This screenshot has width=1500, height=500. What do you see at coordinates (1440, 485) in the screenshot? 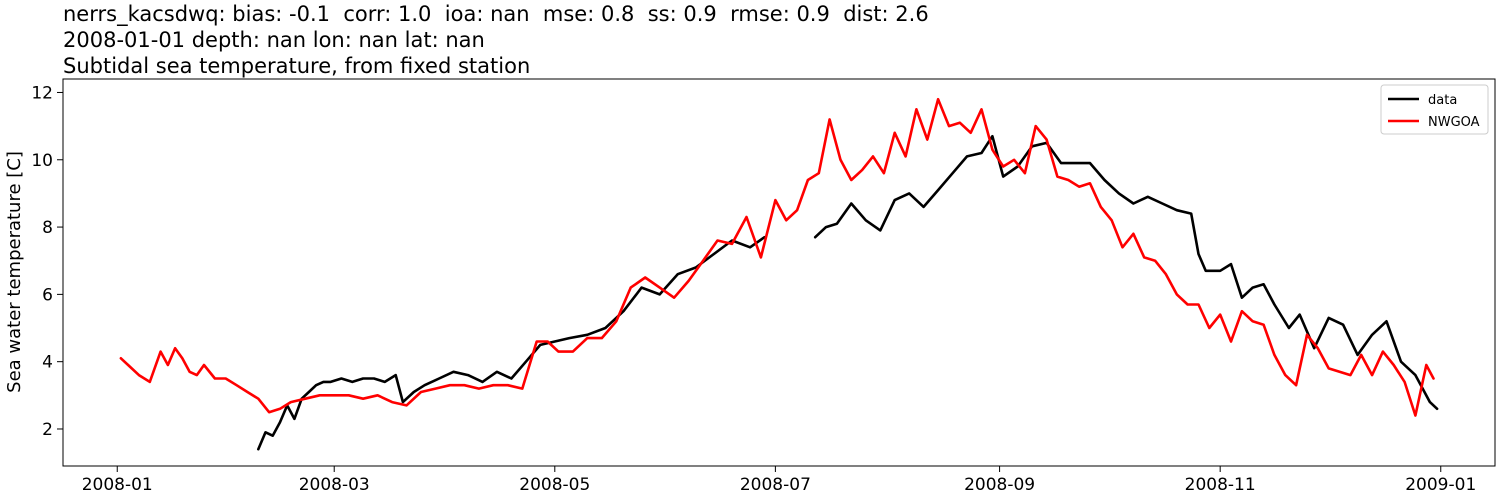
I see `x-tick-label-2009-01: 2009-01` at bounding box center [1440, 485].